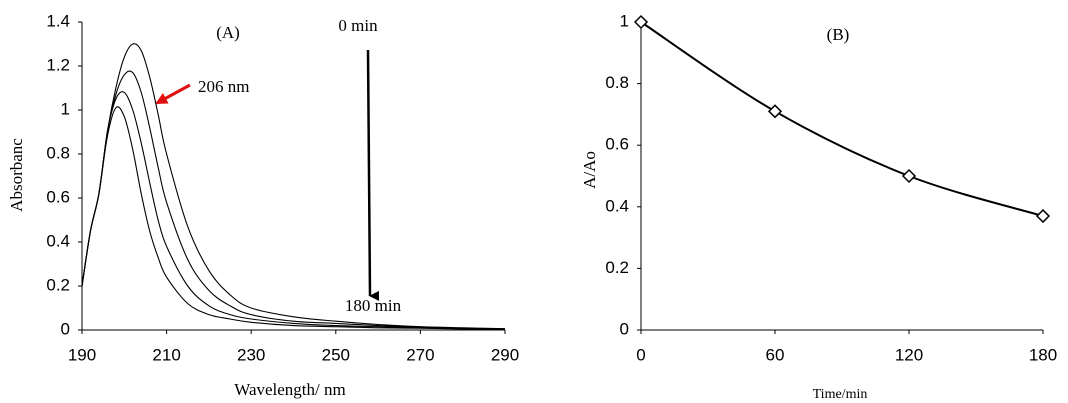 This screenshot has width=1068, height=403. I want to click on y-axis-title: A/Ao, so click(589, 170).